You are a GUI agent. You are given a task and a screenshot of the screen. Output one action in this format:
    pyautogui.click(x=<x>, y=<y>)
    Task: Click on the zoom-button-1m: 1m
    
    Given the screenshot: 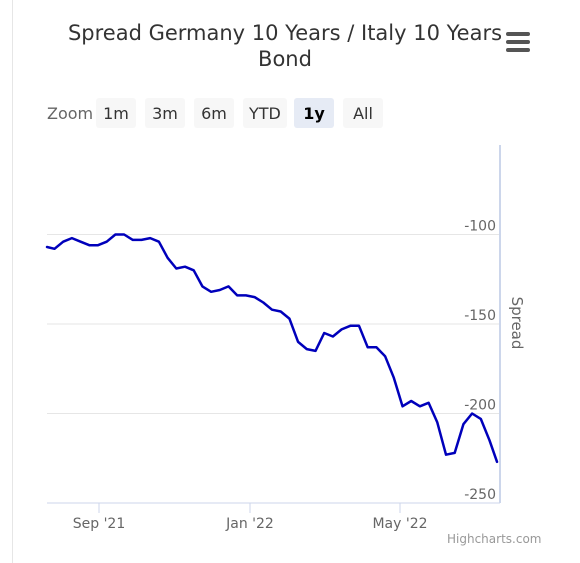 What is the action you would take?
    pyautogui.click(x=116, y=113)
    